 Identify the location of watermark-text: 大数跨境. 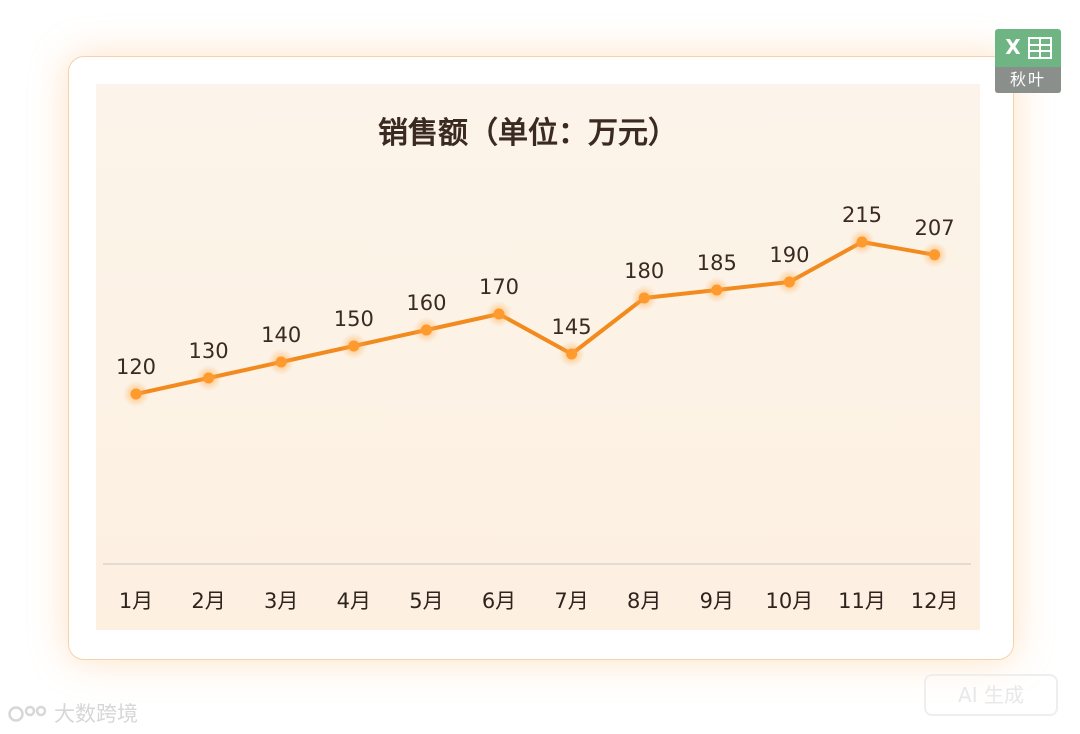
(96, 714).